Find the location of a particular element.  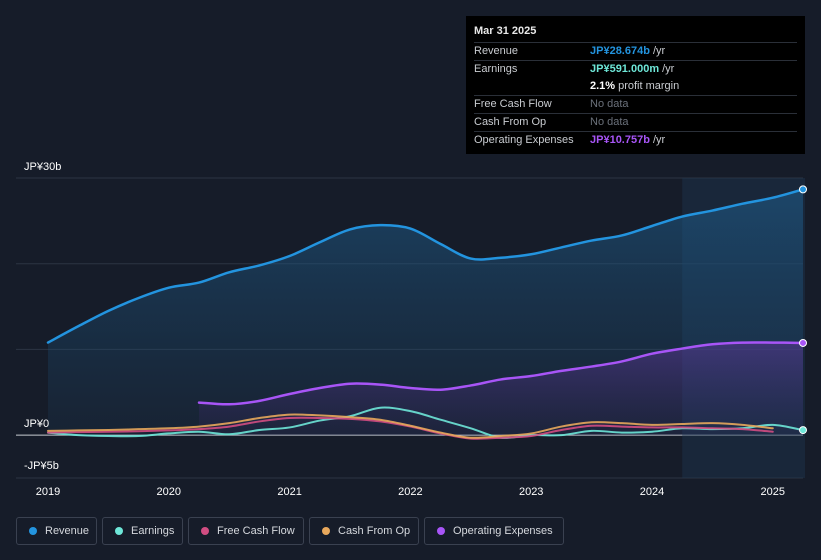

tooltip-value: JP¥10.757b is located at coordinates (620, 140).